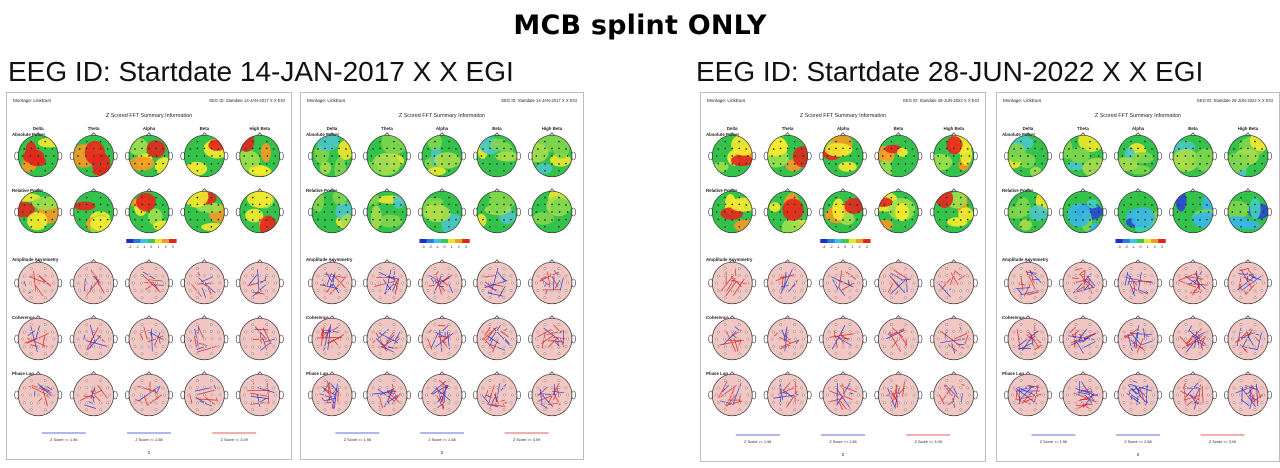 The image size is (1280, 468). Describe the element at coordinates (928, 442) in the screenshot. I see `z-score-threshold-label: Z Score >= 3.09` at that location.